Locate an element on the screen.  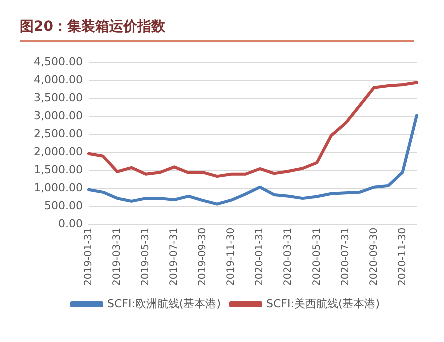
x-tick-label: 2020-01-31 is located at coordinates (260, 257).